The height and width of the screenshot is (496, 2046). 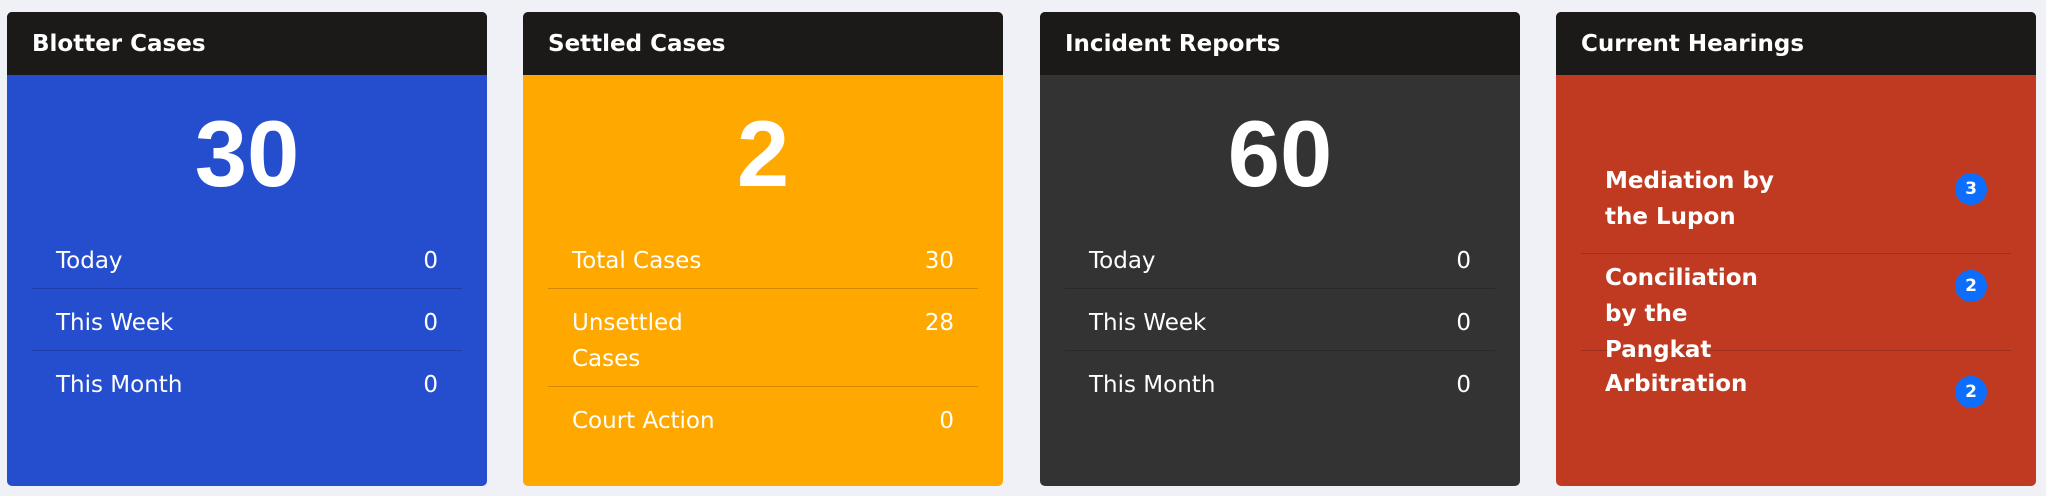 What do you see at coordinates (1796, 205) in the screenshot?
I see `hearing-row-mediation: Mediation by the Lupon 3` at bounding box center [1796, 205].